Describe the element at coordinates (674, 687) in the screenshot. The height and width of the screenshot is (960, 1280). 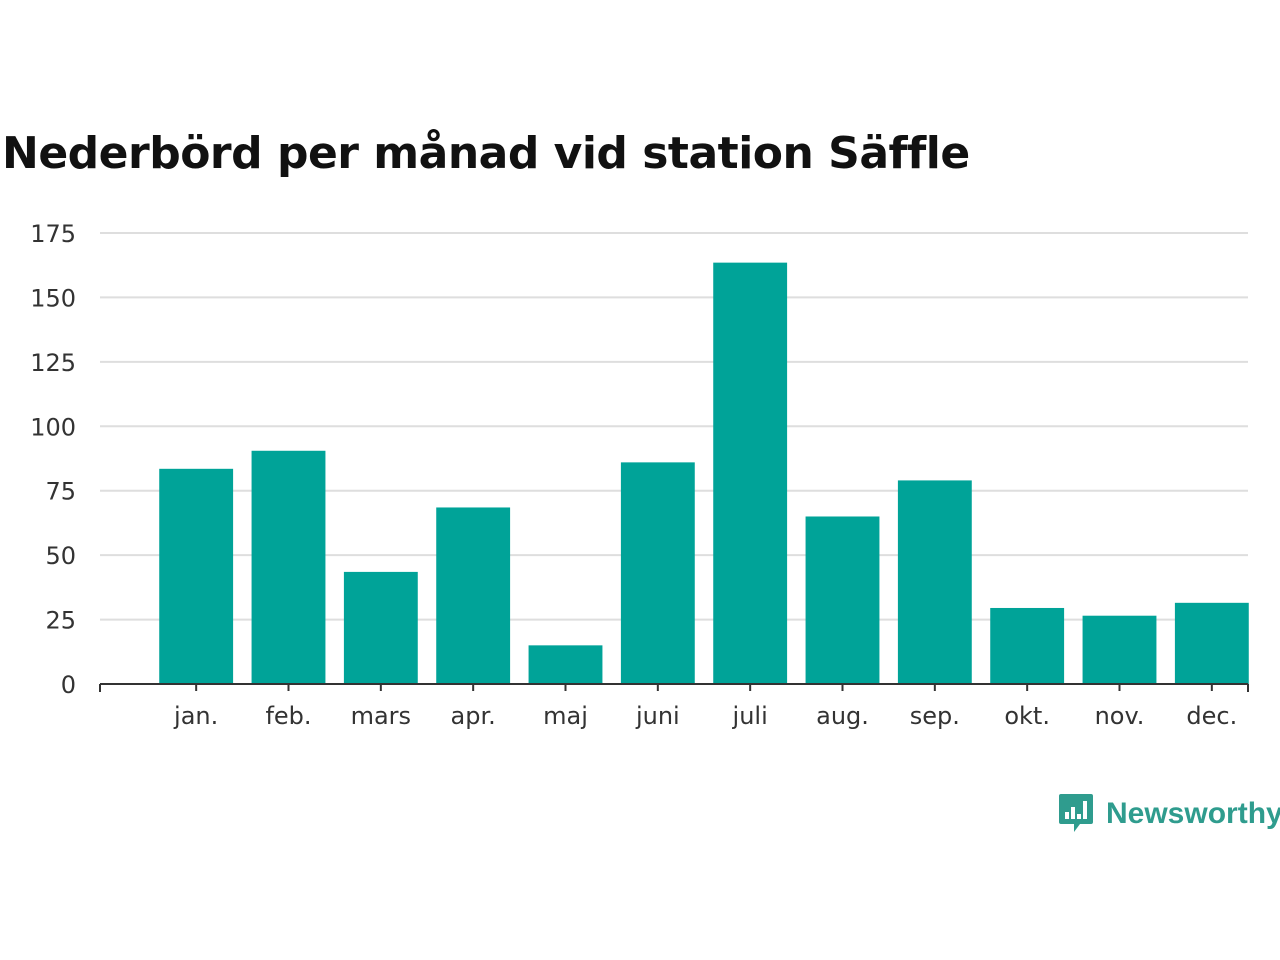
I see `x-axis` at that location.